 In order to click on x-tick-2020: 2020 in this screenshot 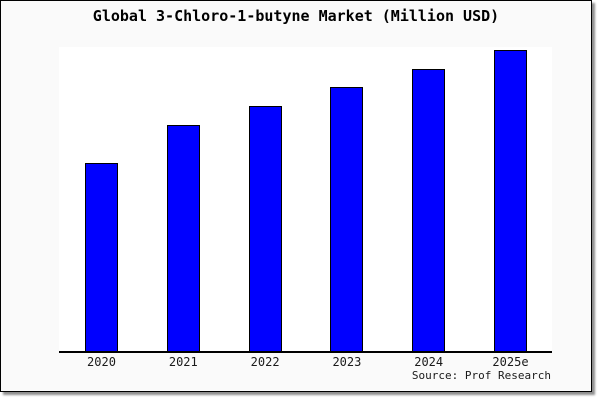, I will do `click(101, 362)`.